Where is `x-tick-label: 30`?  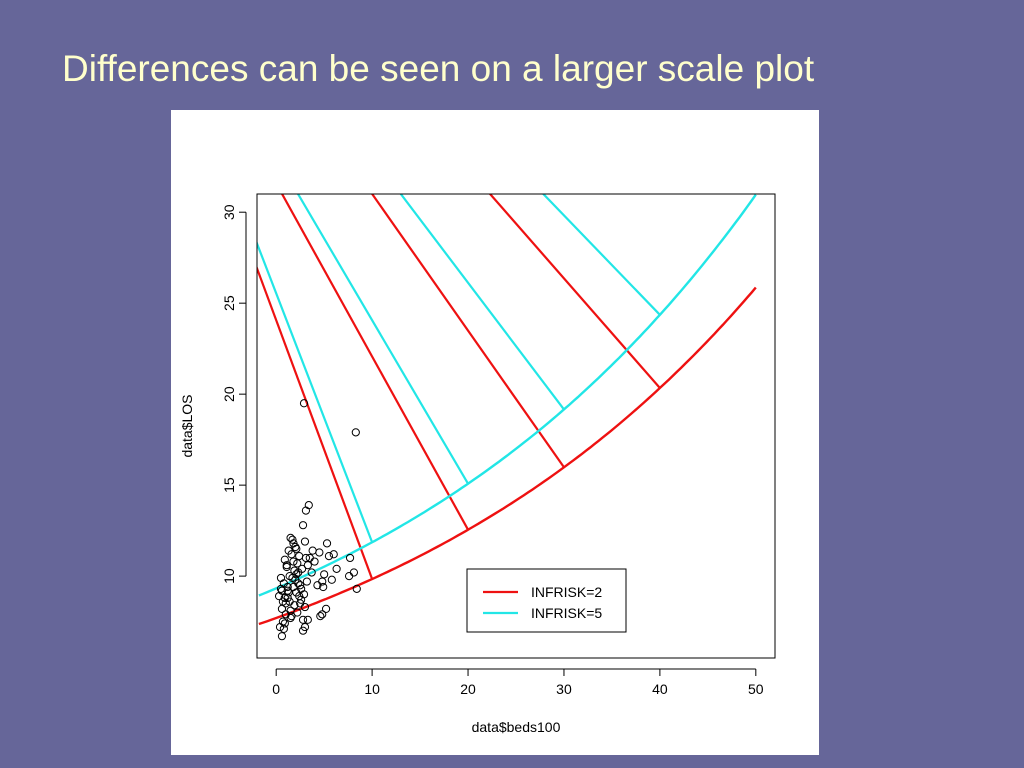 x-tick-label: 30 is located at coordinates (564, 689).